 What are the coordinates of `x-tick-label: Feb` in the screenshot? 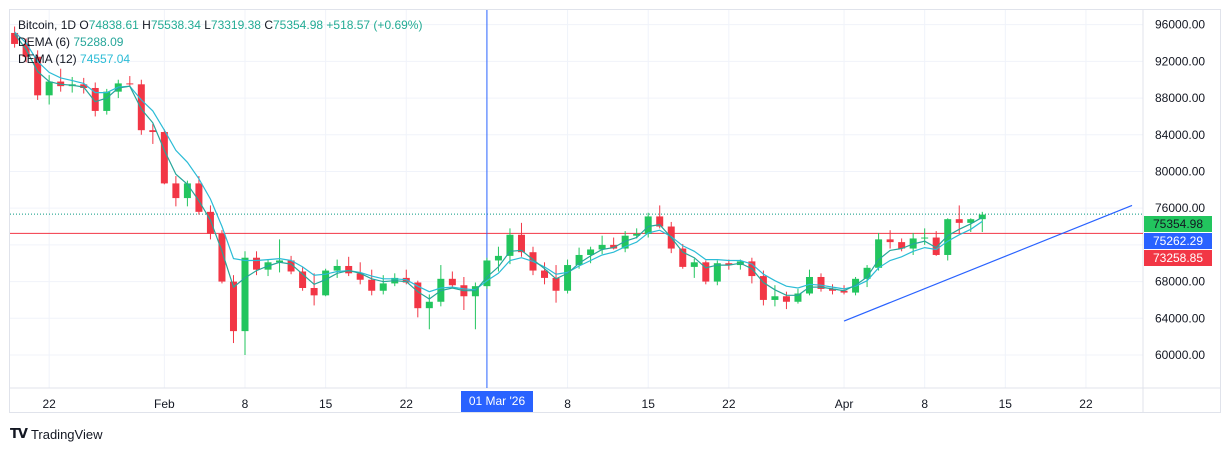 It's located at (164, 404).